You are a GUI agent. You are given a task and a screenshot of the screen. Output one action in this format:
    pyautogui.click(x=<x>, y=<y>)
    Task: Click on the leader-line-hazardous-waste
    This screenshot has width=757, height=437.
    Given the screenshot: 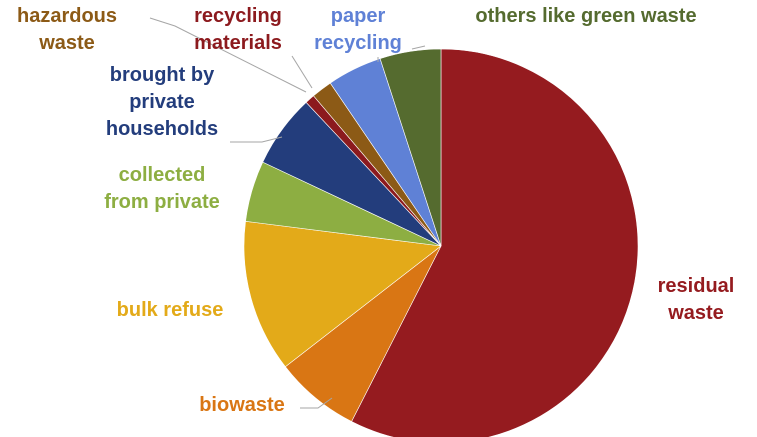 What is the action you would take?
    pyautogui.click(x=228, y=55)
    